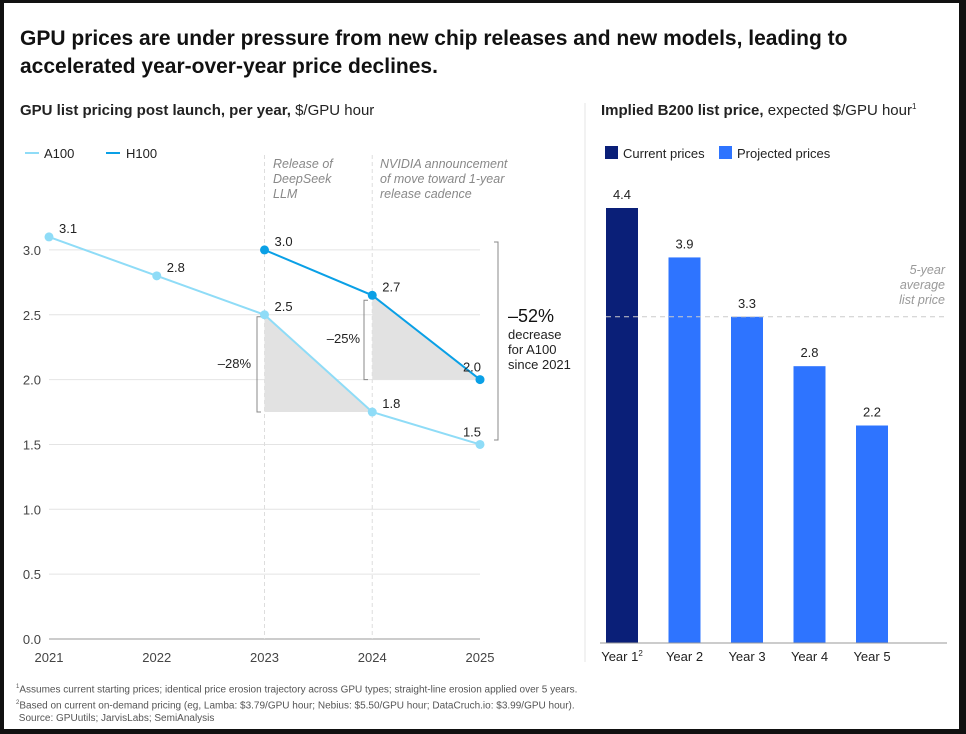 Image resolution: width=966 pixels, height=734 pixels. I want to click on h100-data-label: 2.7, so click(391, 286).